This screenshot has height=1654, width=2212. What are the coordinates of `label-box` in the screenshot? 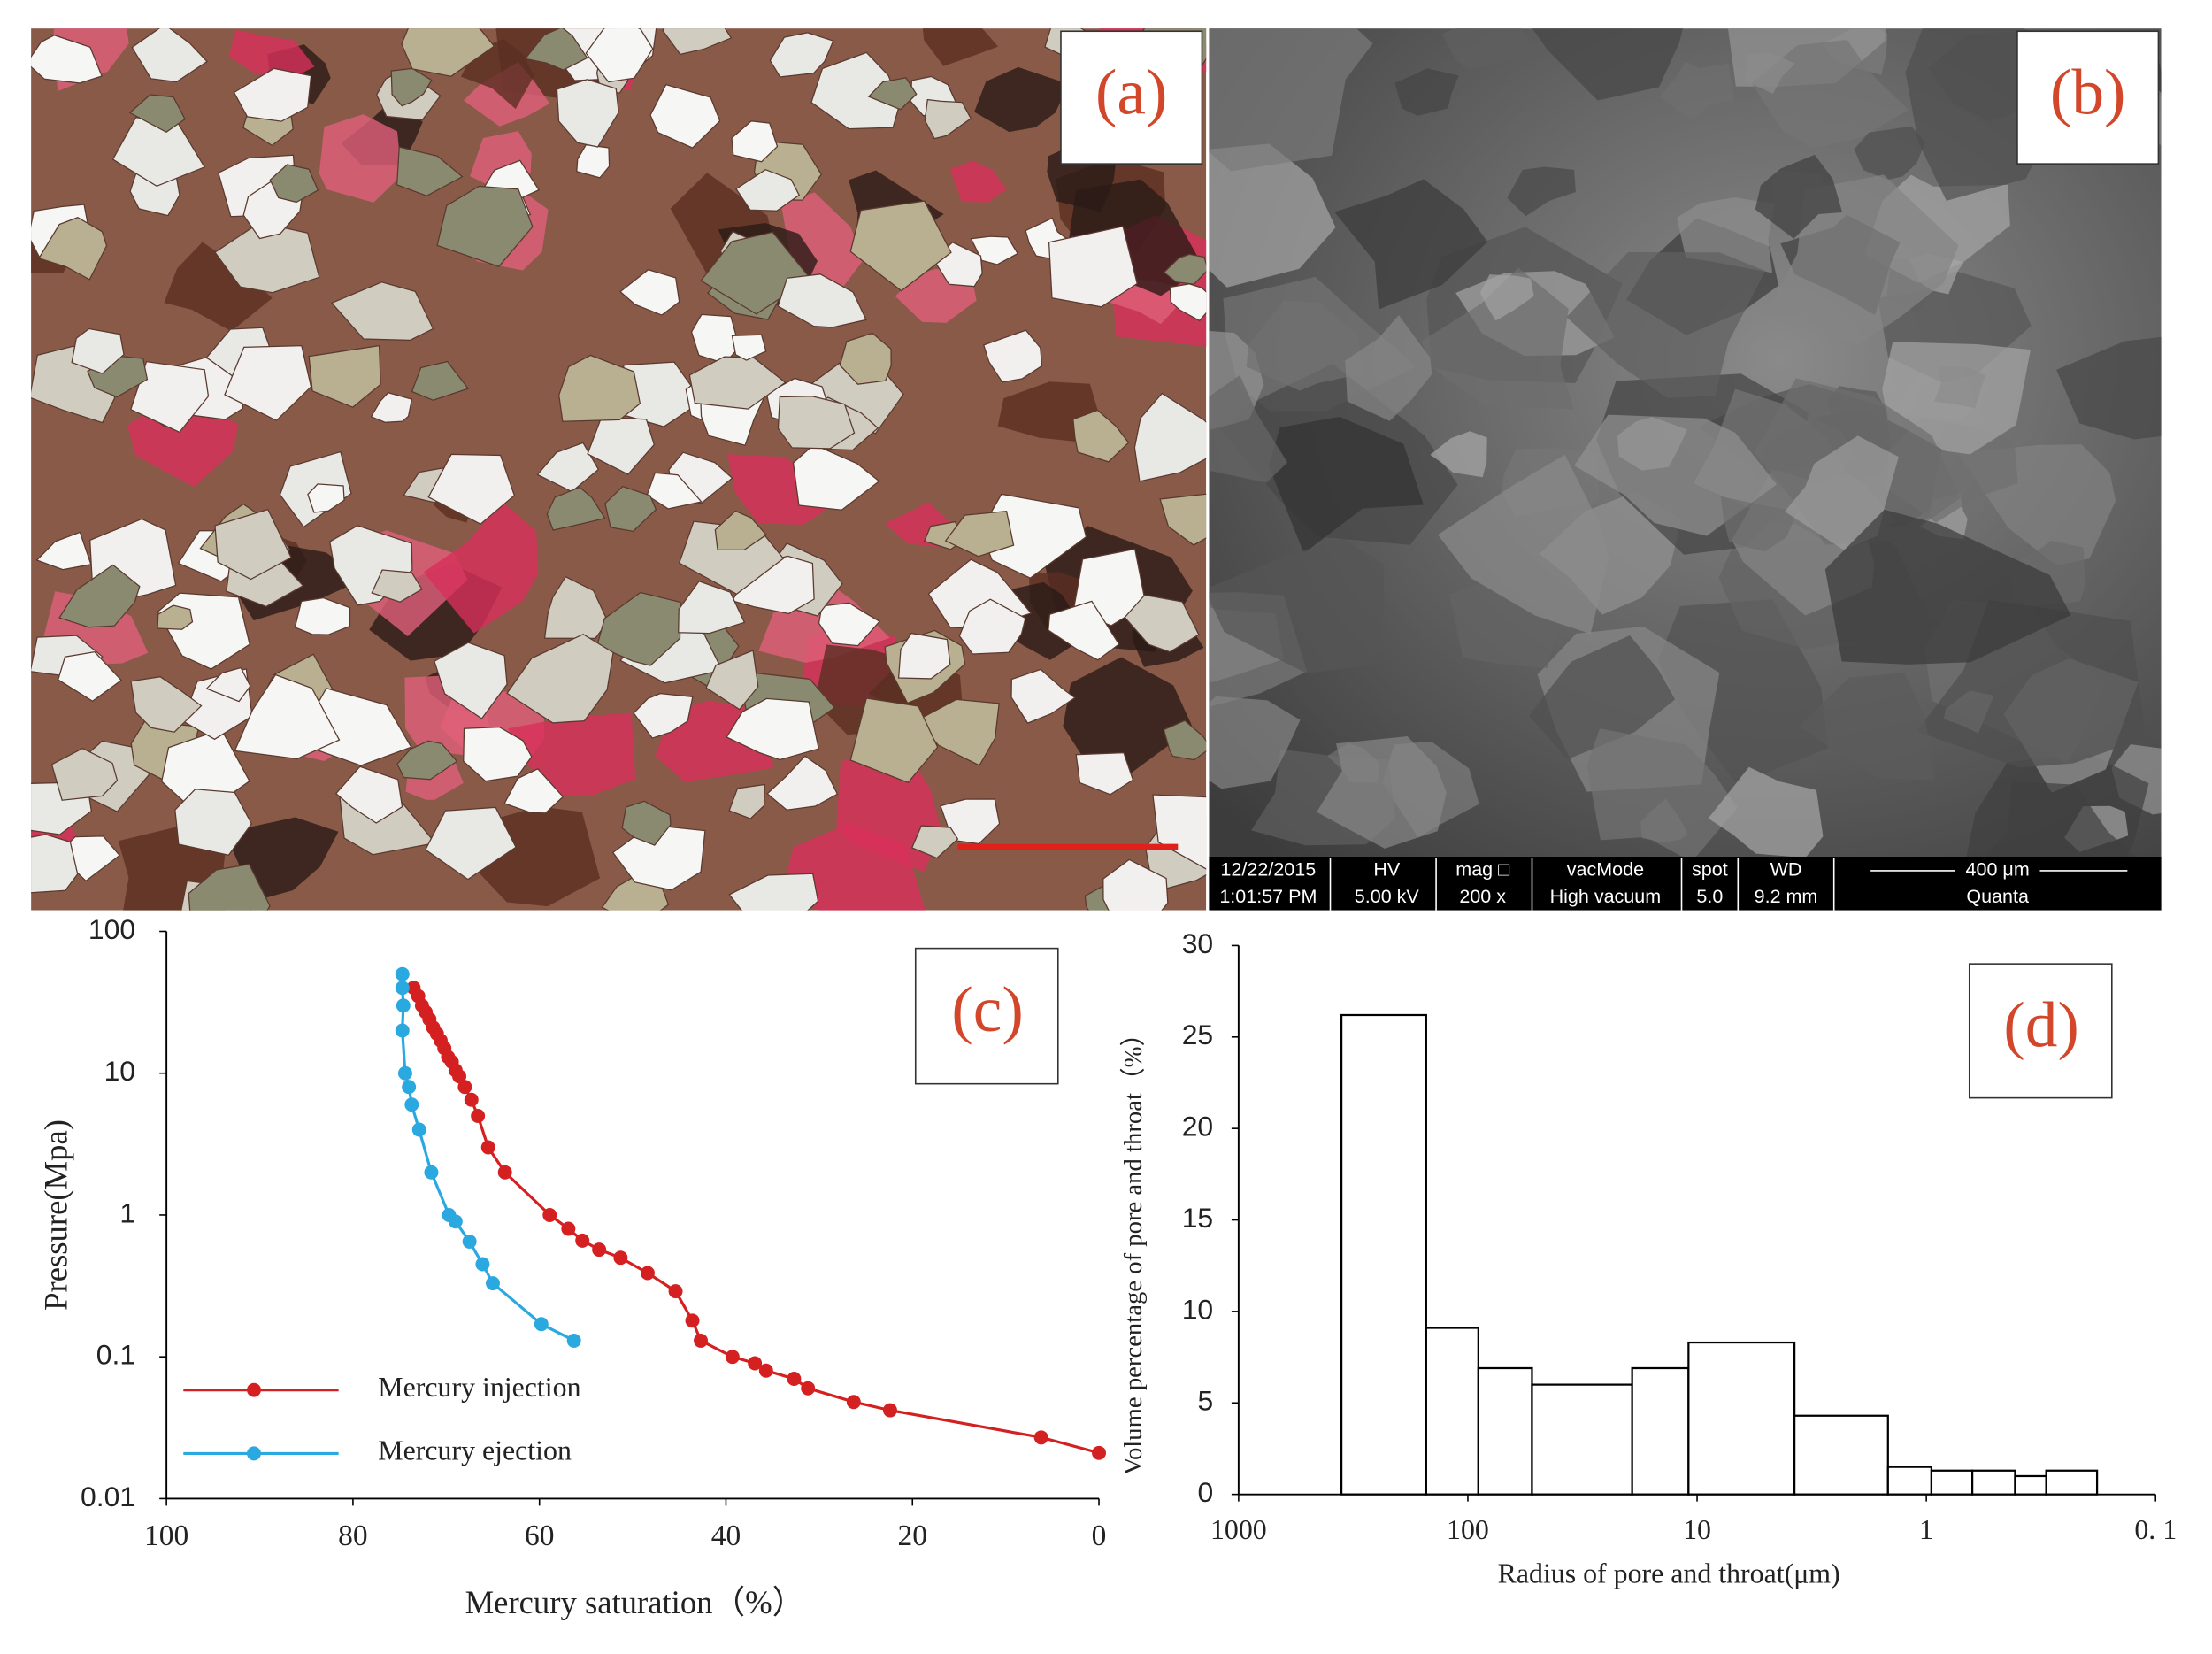 It's located at (987, 1016).